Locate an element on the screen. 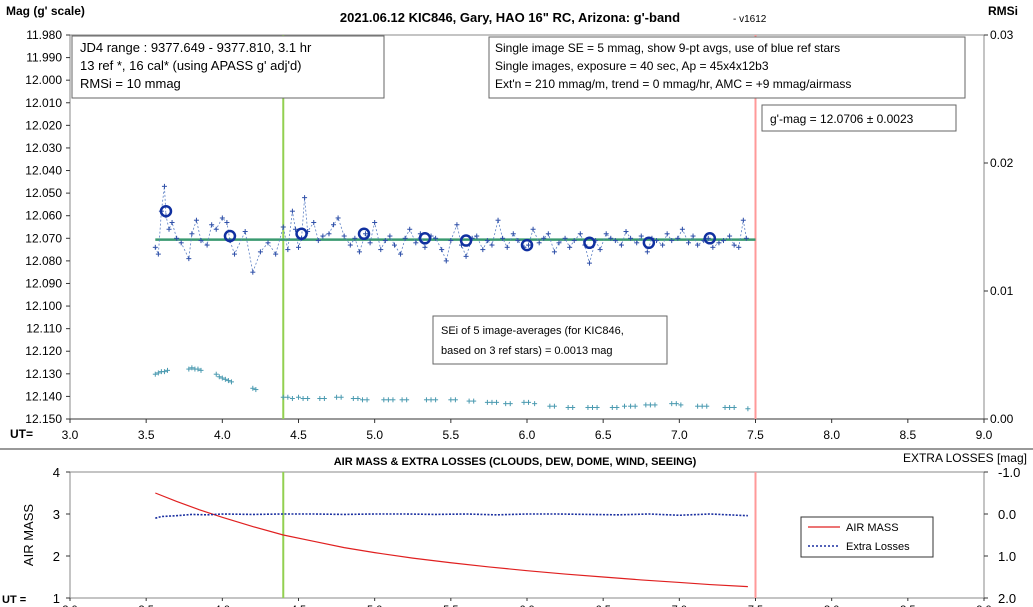 The image size is (1033, 607). upper-y-tick-label: 12.080 is located at coordinates (43, 261).